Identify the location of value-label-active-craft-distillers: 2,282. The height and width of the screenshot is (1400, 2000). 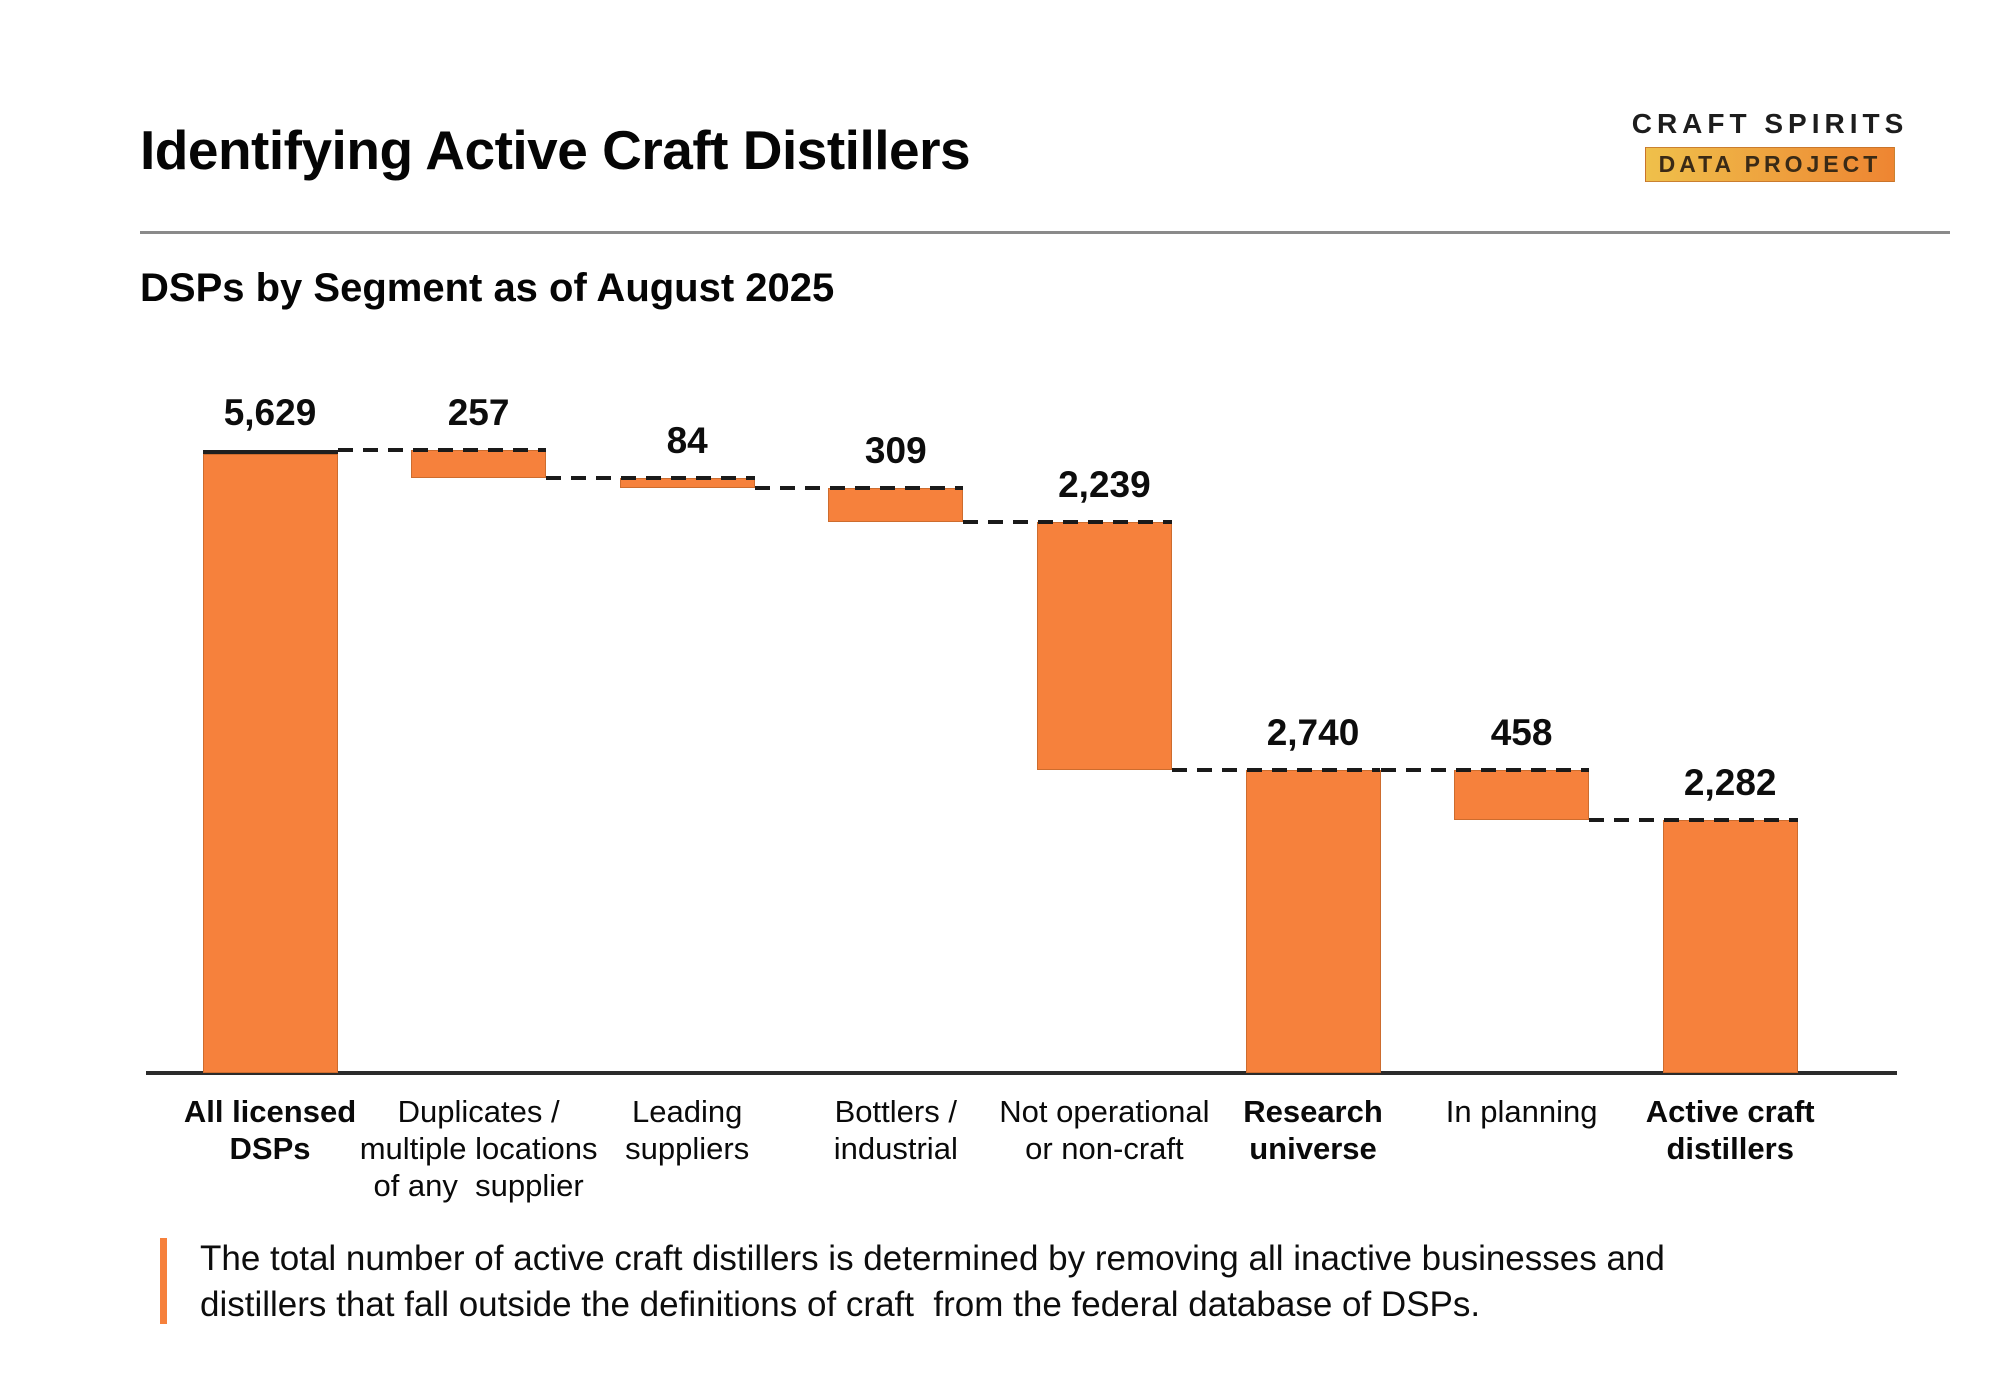
(1730, 783).